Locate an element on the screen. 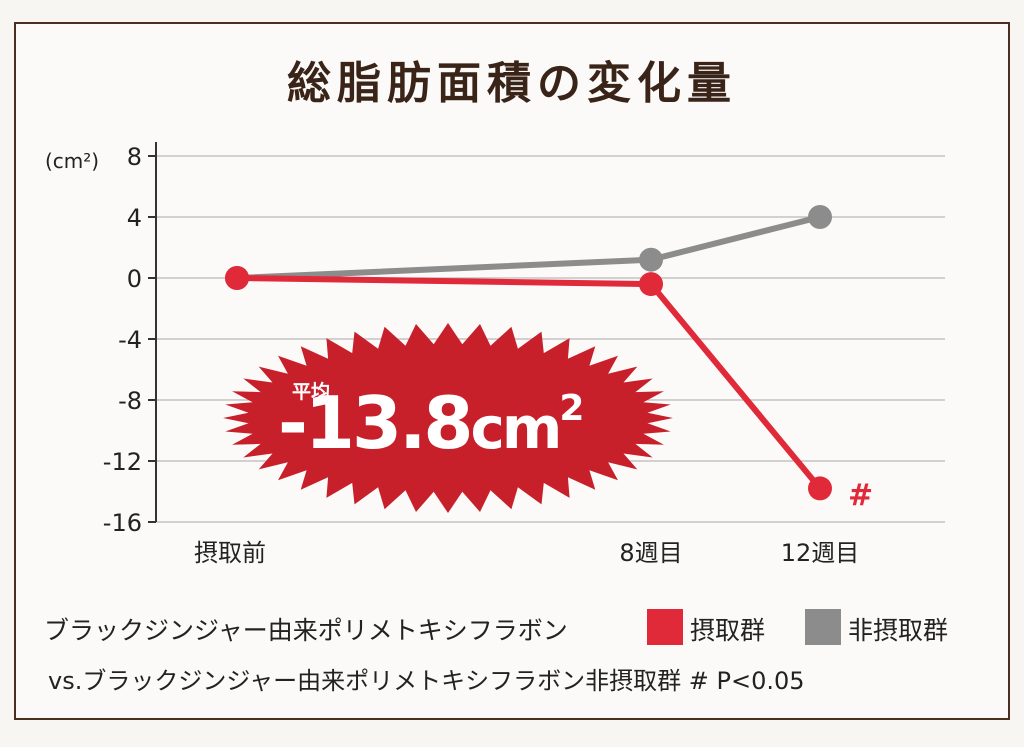 Image resolution: width=1024 pixels, height=747 pixels. legend-swatch-non-intake is located at coordinates (823, 627).